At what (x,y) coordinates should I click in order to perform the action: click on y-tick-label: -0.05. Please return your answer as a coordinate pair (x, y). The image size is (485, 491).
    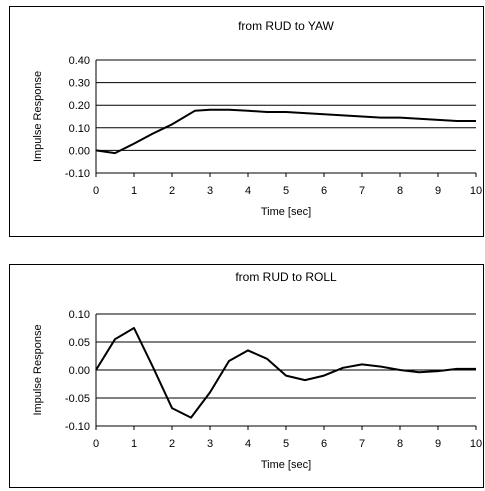
    Looking at the image, I should click on (77, 399).